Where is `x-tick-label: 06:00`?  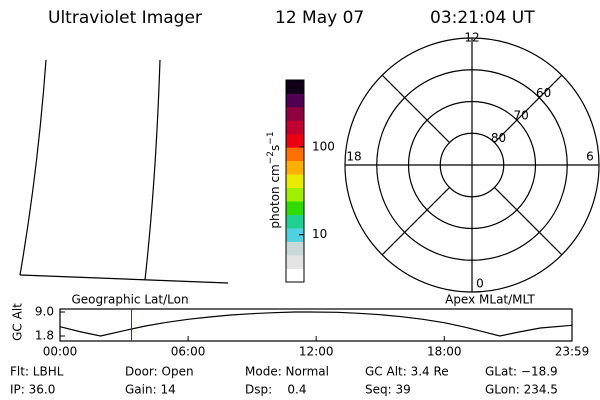
x-tick-label: 06:00 is located at coordinates (188, 352).